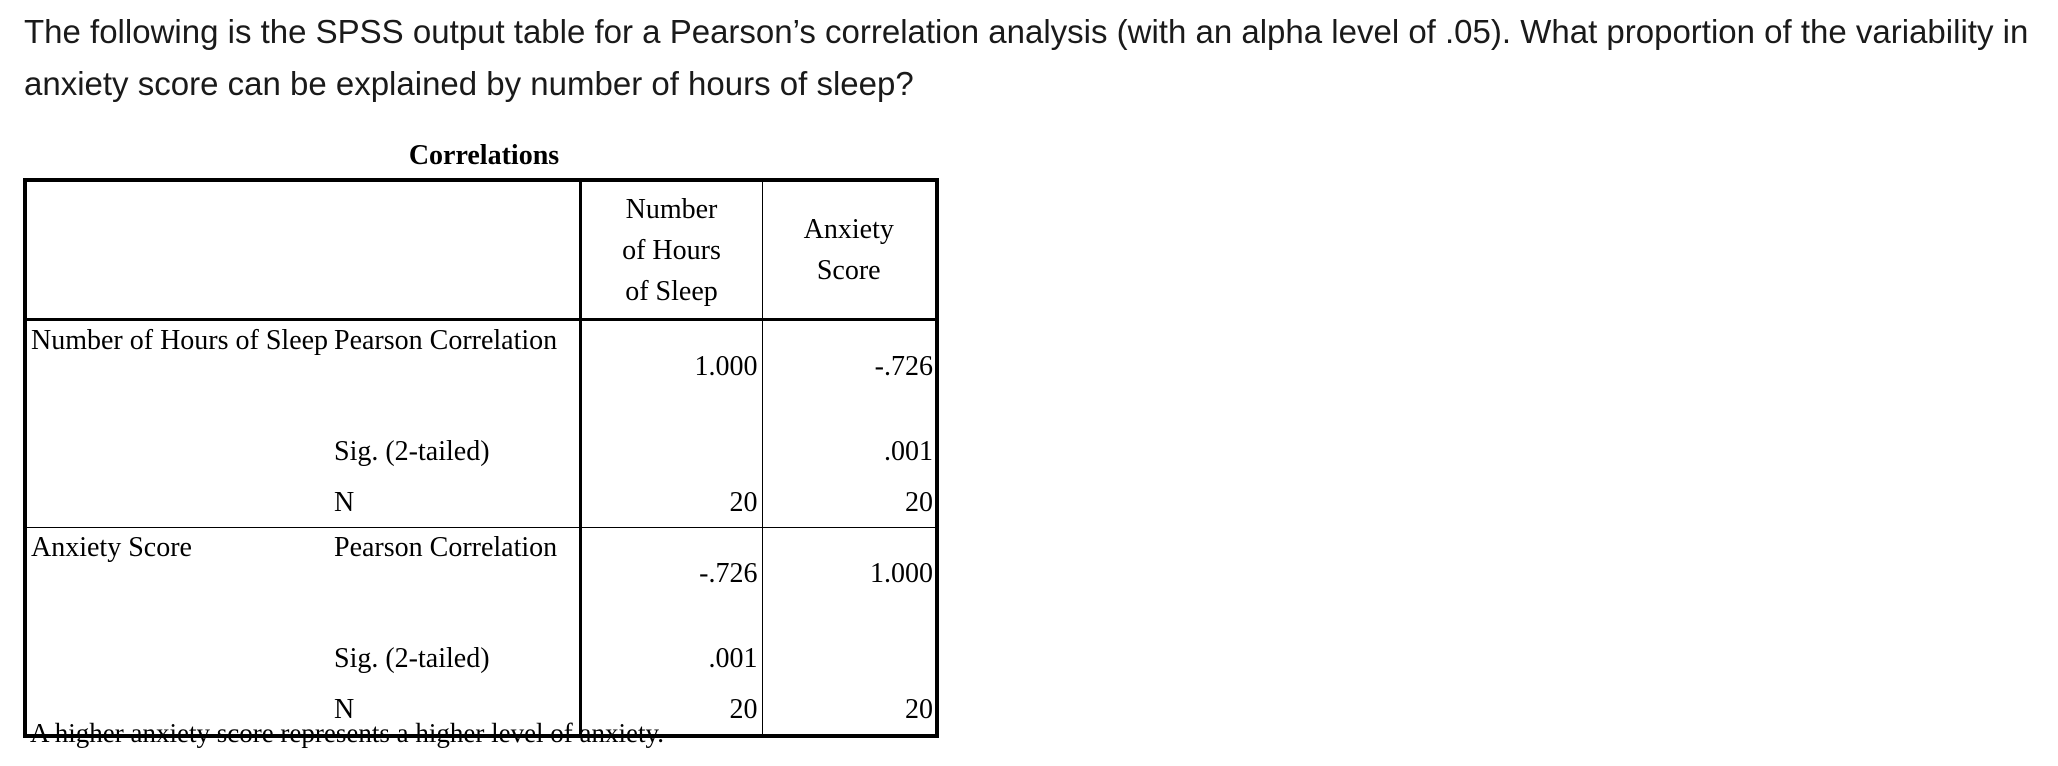 This screenshot has height=766, width=2058. What do you see at coordinates (849, 250) in the screenshot?
I see `column-header-anxiety-score: Anxiety Score` at bounding box center [849, 250].